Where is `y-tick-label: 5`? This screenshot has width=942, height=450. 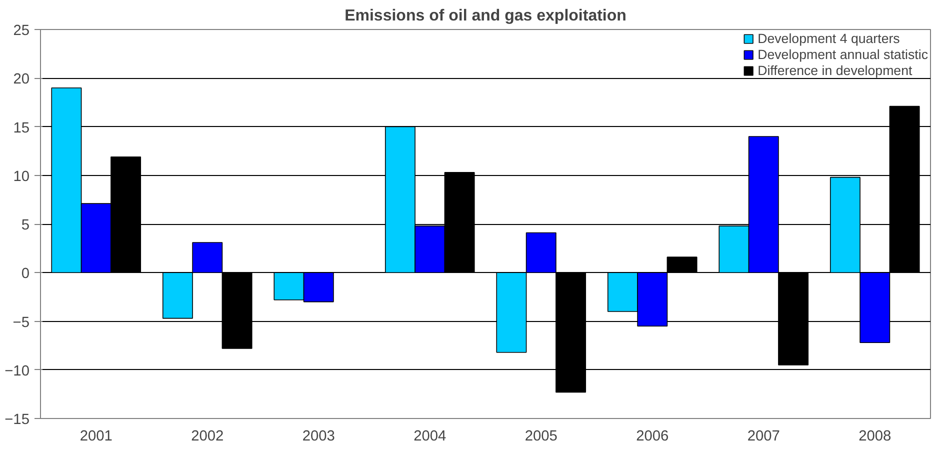
y-tick-label: 5 is located at coordinates (25, 226).